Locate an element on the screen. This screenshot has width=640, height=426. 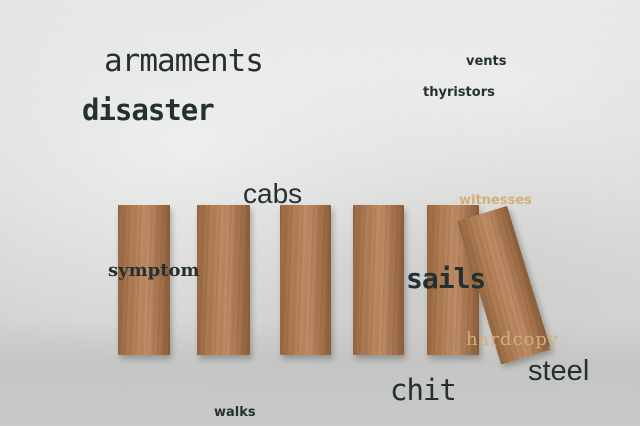
word-armaments: armaments is located at coordinates (184, 61).